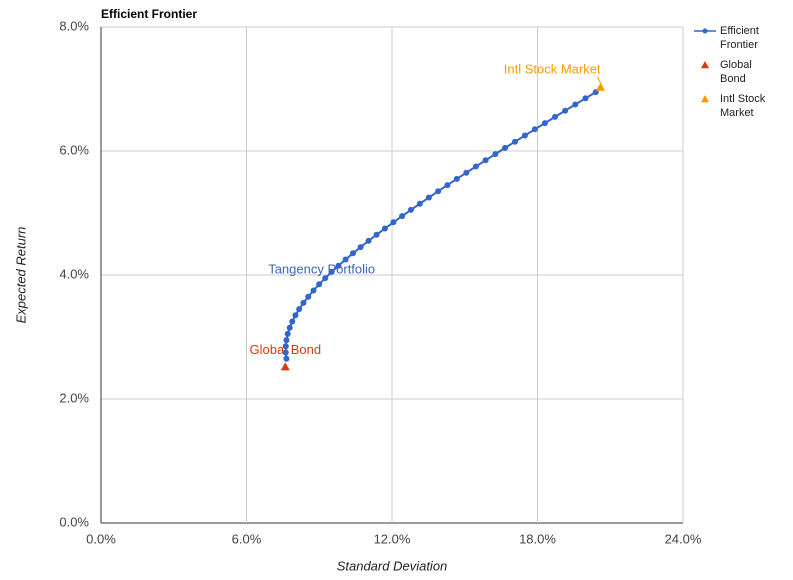  Describe the element at coordinates (392, 565) in the screenshot. I see `x-axis-title: Standard Deviation` at that location.